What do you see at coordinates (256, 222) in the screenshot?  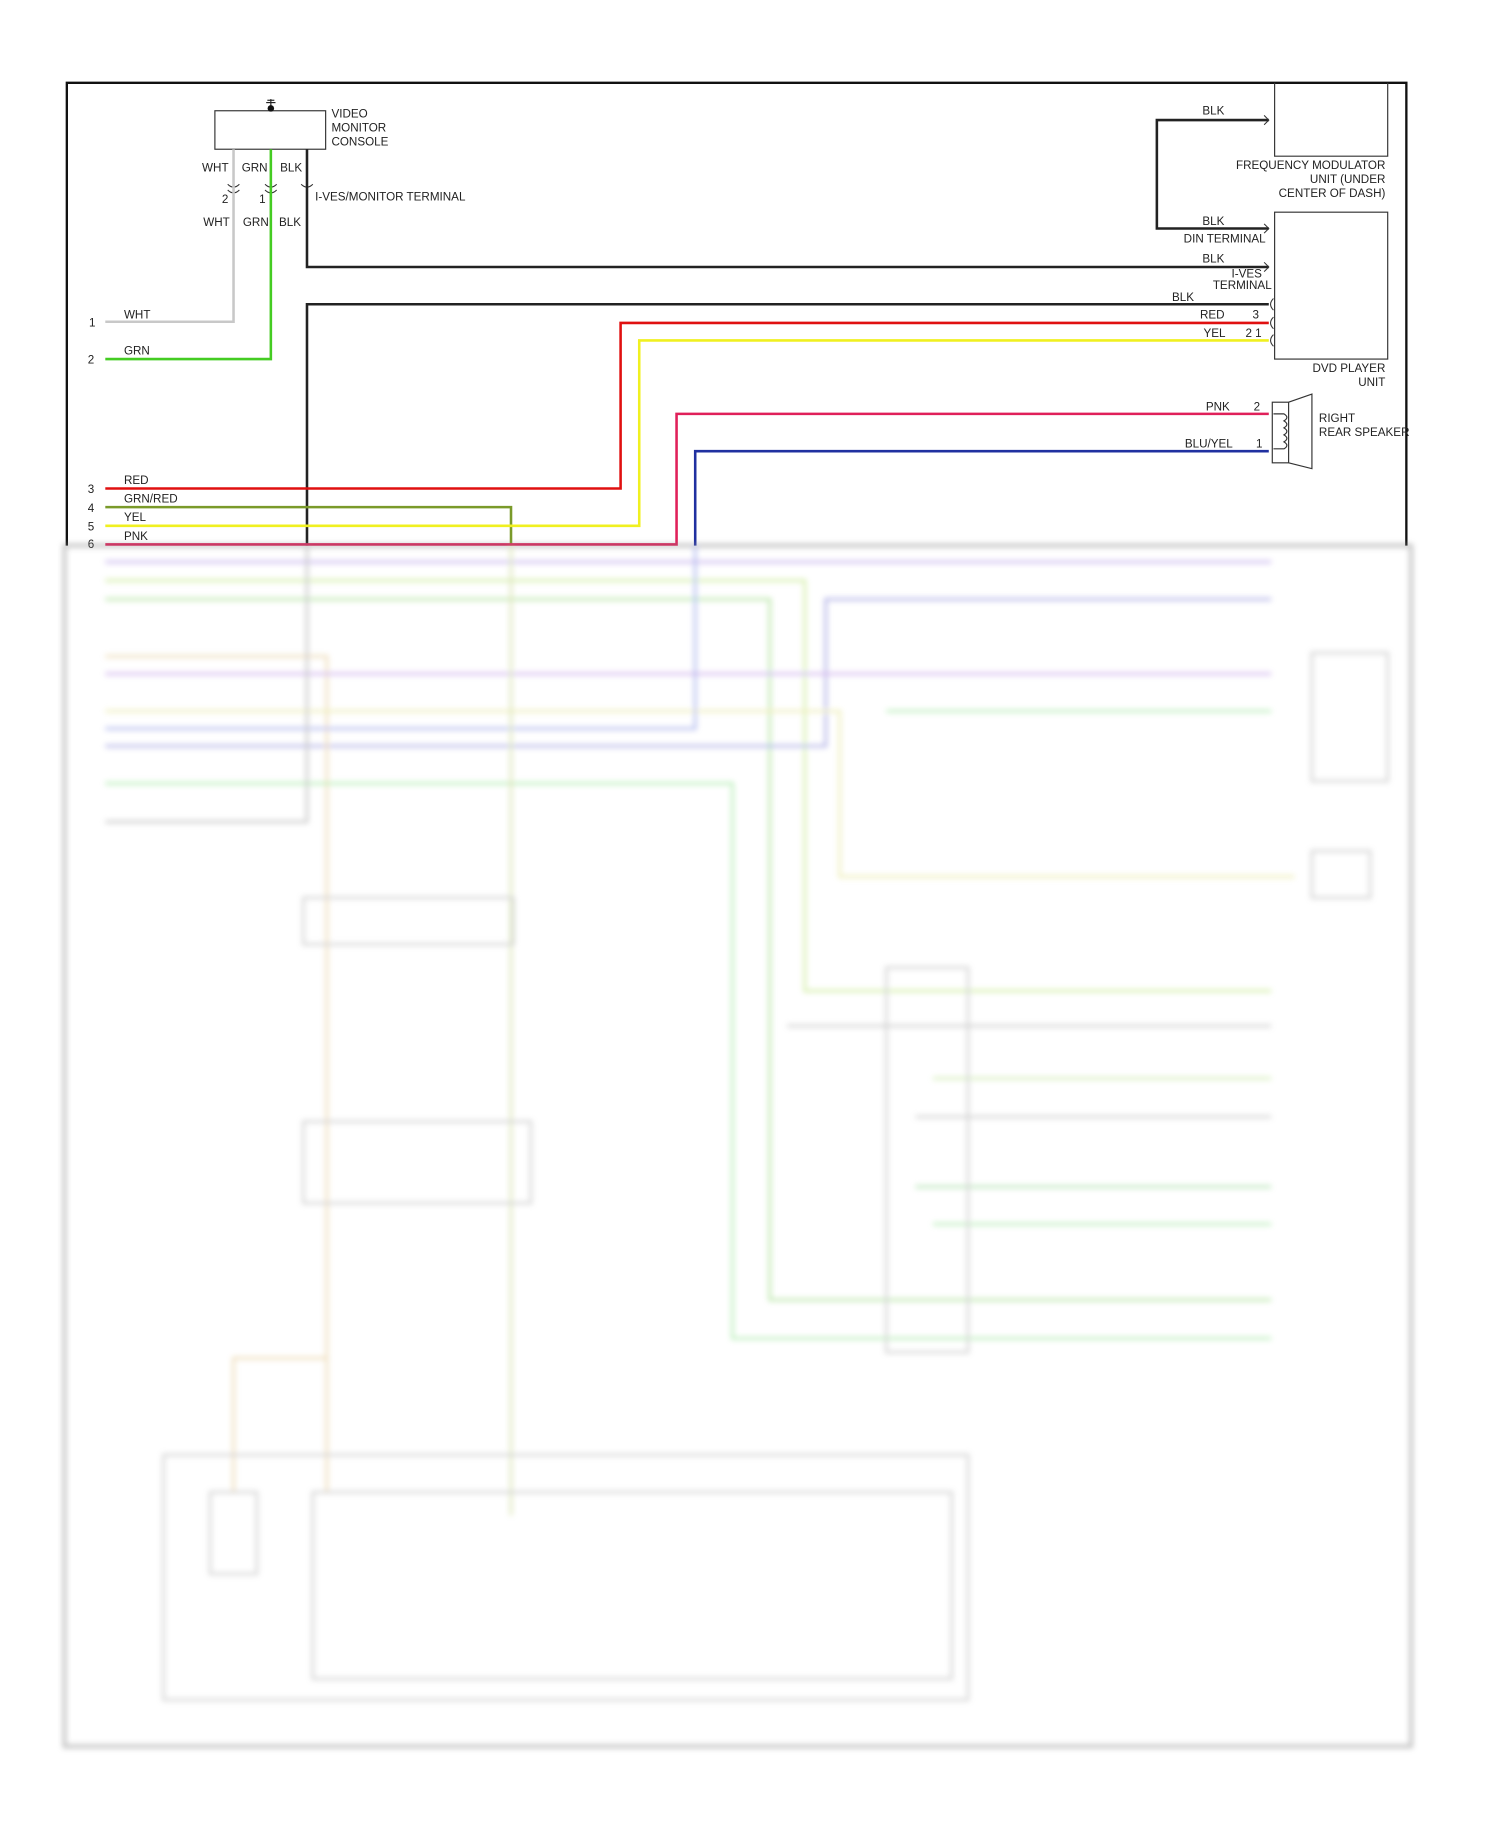 I see `conn-bot-grn: GRN` at bounding box center [256, 222].